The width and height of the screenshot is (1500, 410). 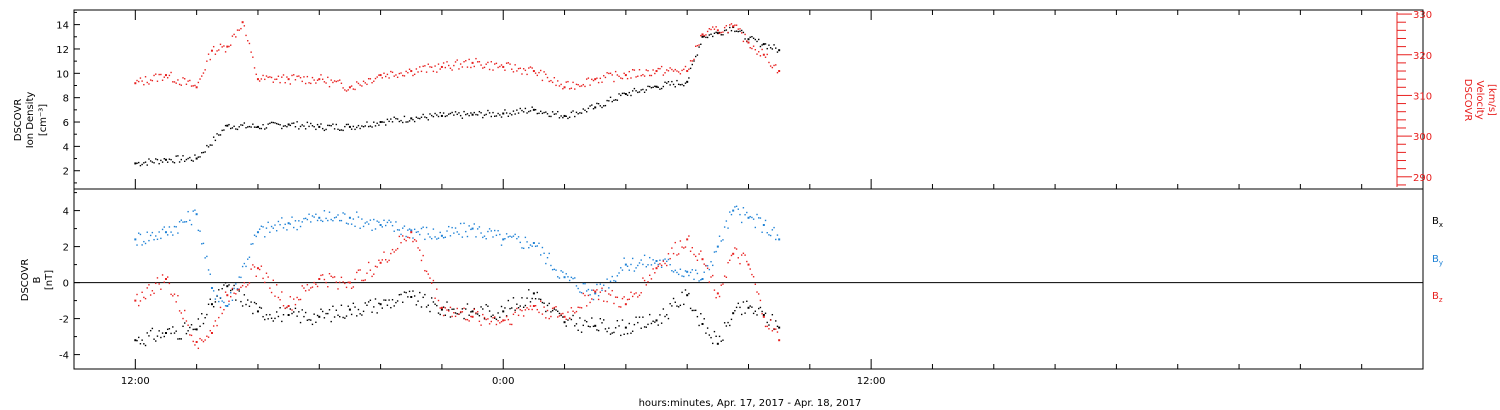 What do you see at coordinates (66, 284) in the screenshot?
I see `bottom-left-tick-label: 0` at bounding box center [66, 284].